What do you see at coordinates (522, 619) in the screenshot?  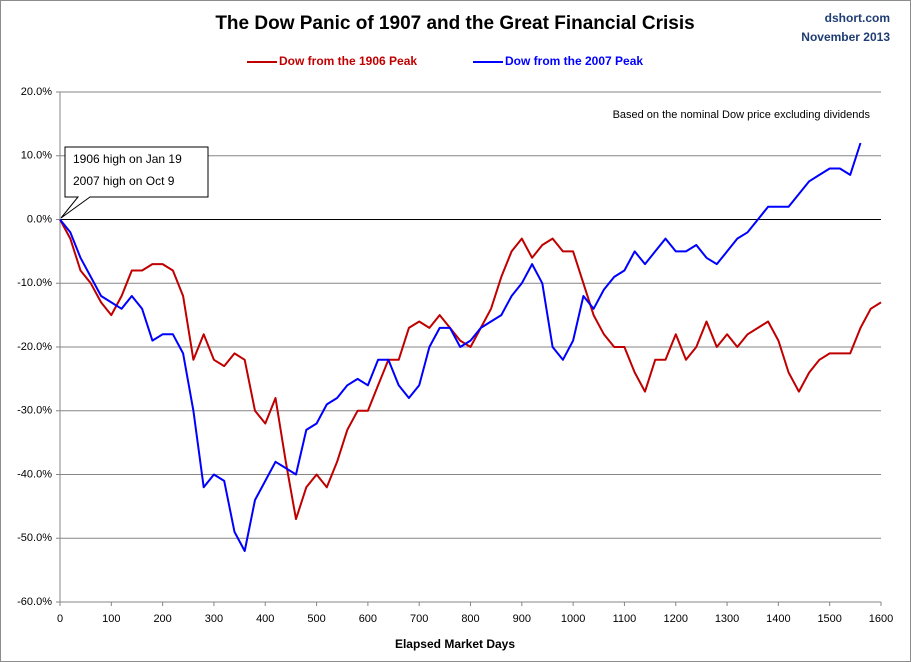 I see `x-tick-label: 900` at bounding box center [522, 619].